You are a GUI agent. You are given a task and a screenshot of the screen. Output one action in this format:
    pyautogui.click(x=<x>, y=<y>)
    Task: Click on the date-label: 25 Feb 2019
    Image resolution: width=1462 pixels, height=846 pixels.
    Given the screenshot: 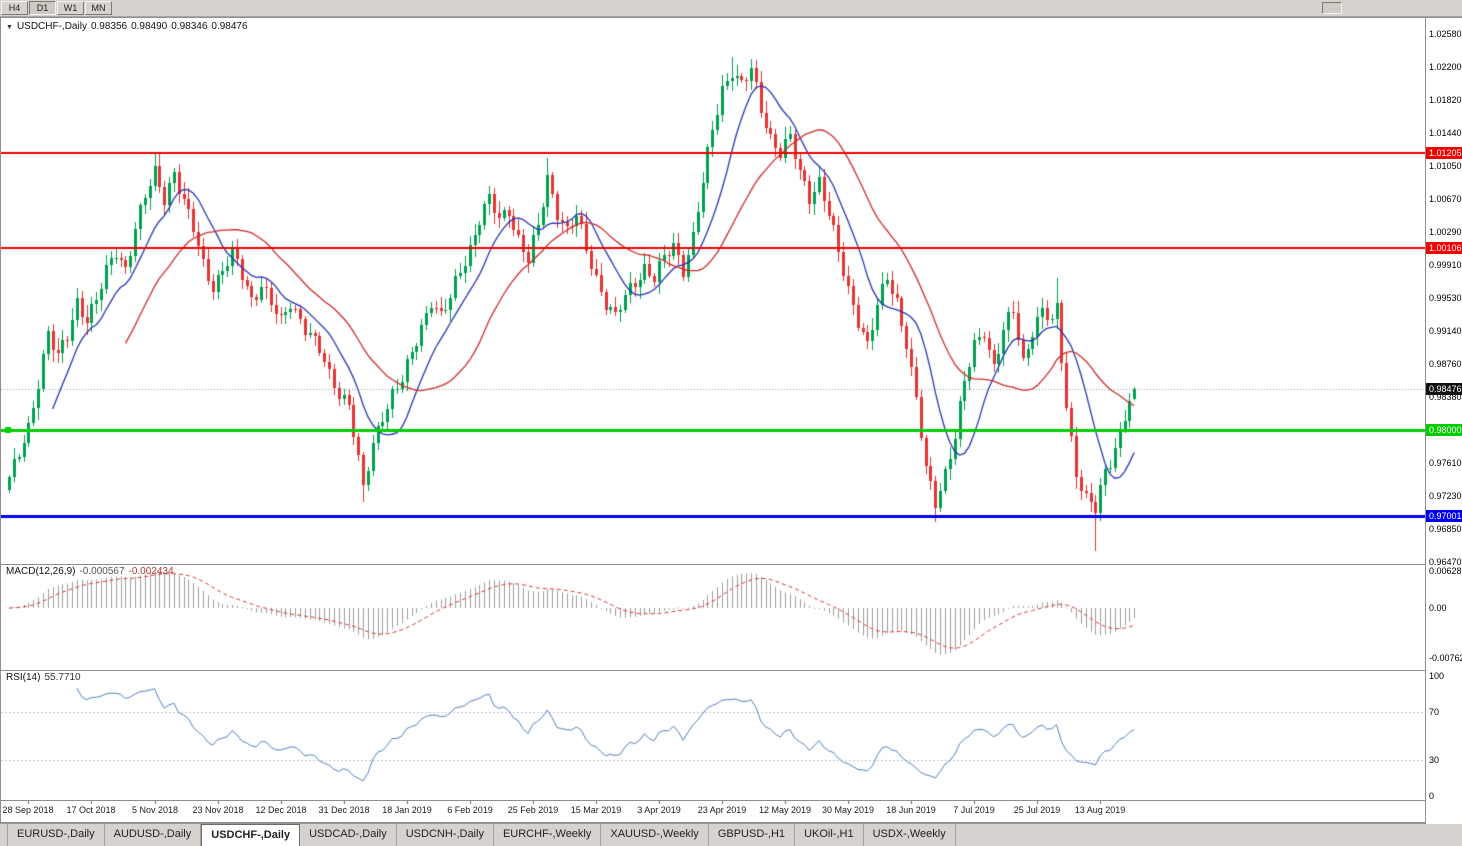 What is the action you would take?
    pyautogui.click(x=533, y=810)
    